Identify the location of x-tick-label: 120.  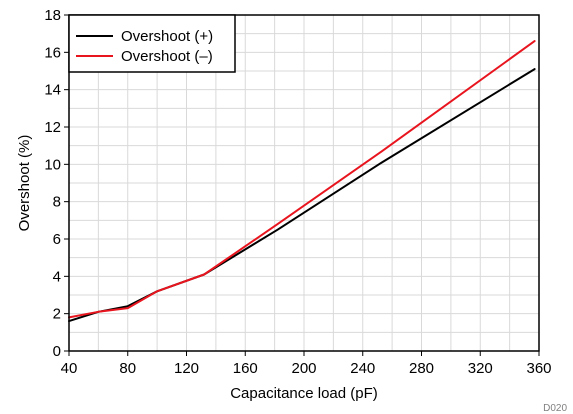
(186, 368).